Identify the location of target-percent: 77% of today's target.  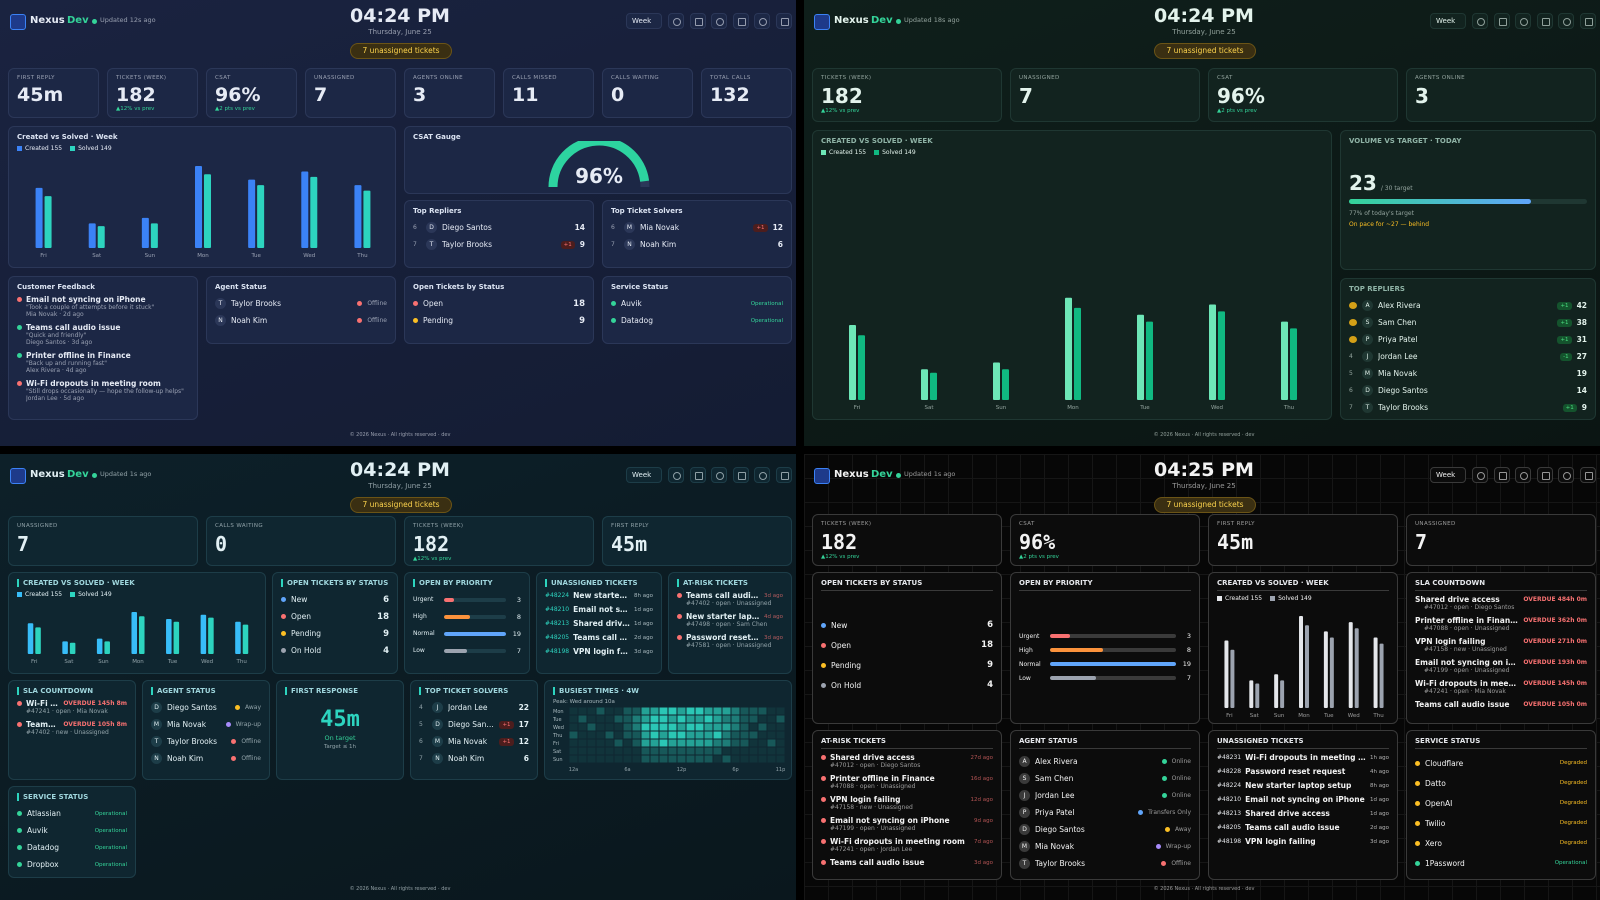
(1381, 213).